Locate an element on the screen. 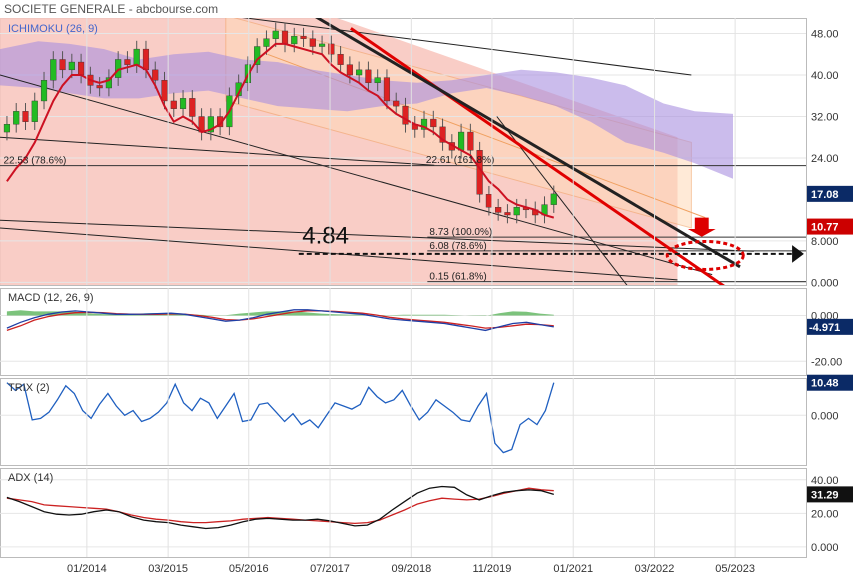 The height and width of the screenshot is (580, 855). fibonacci-level-label: 22.61 (161.8%) is located at coordinates (460, 160).